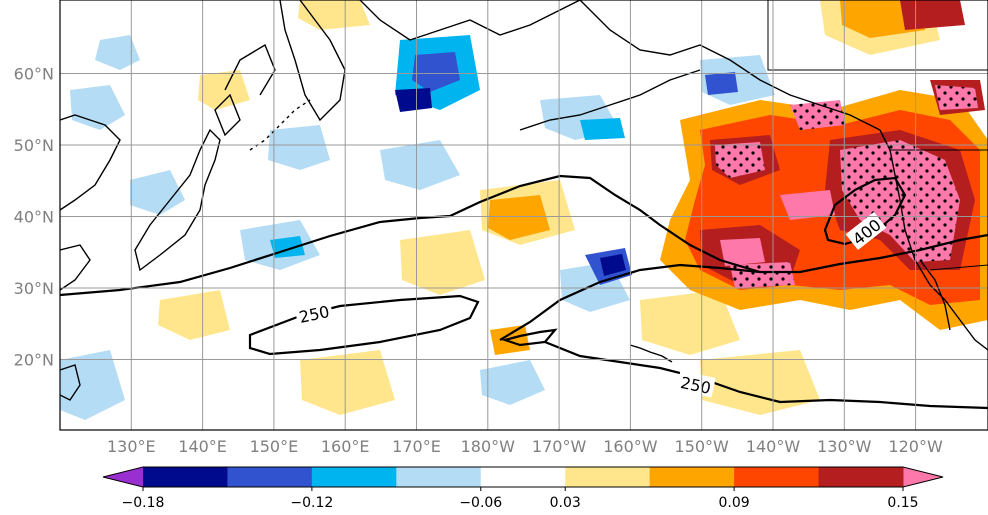 This screenshot has width=988, height=515. Describe the element at coordinates (529, 337) in the screenshot. I see `contour-250-small-closed` at that location.